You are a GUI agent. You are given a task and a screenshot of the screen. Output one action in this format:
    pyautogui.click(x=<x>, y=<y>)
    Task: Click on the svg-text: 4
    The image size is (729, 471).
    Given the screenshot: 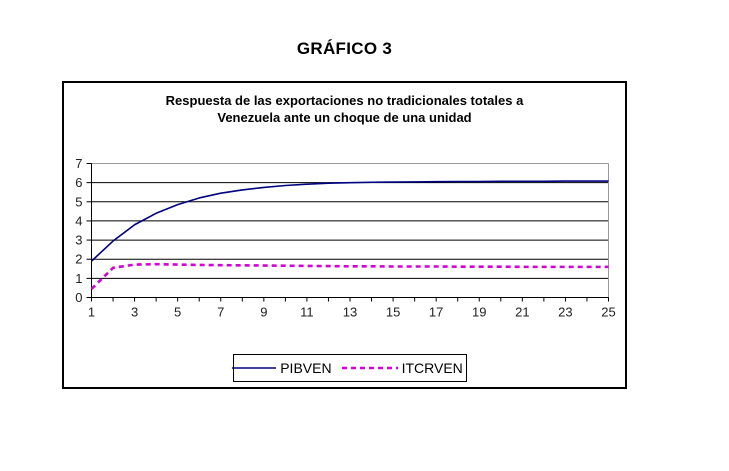 What is the action you would take?
    pyautogui.click(x=78, y=220)
    